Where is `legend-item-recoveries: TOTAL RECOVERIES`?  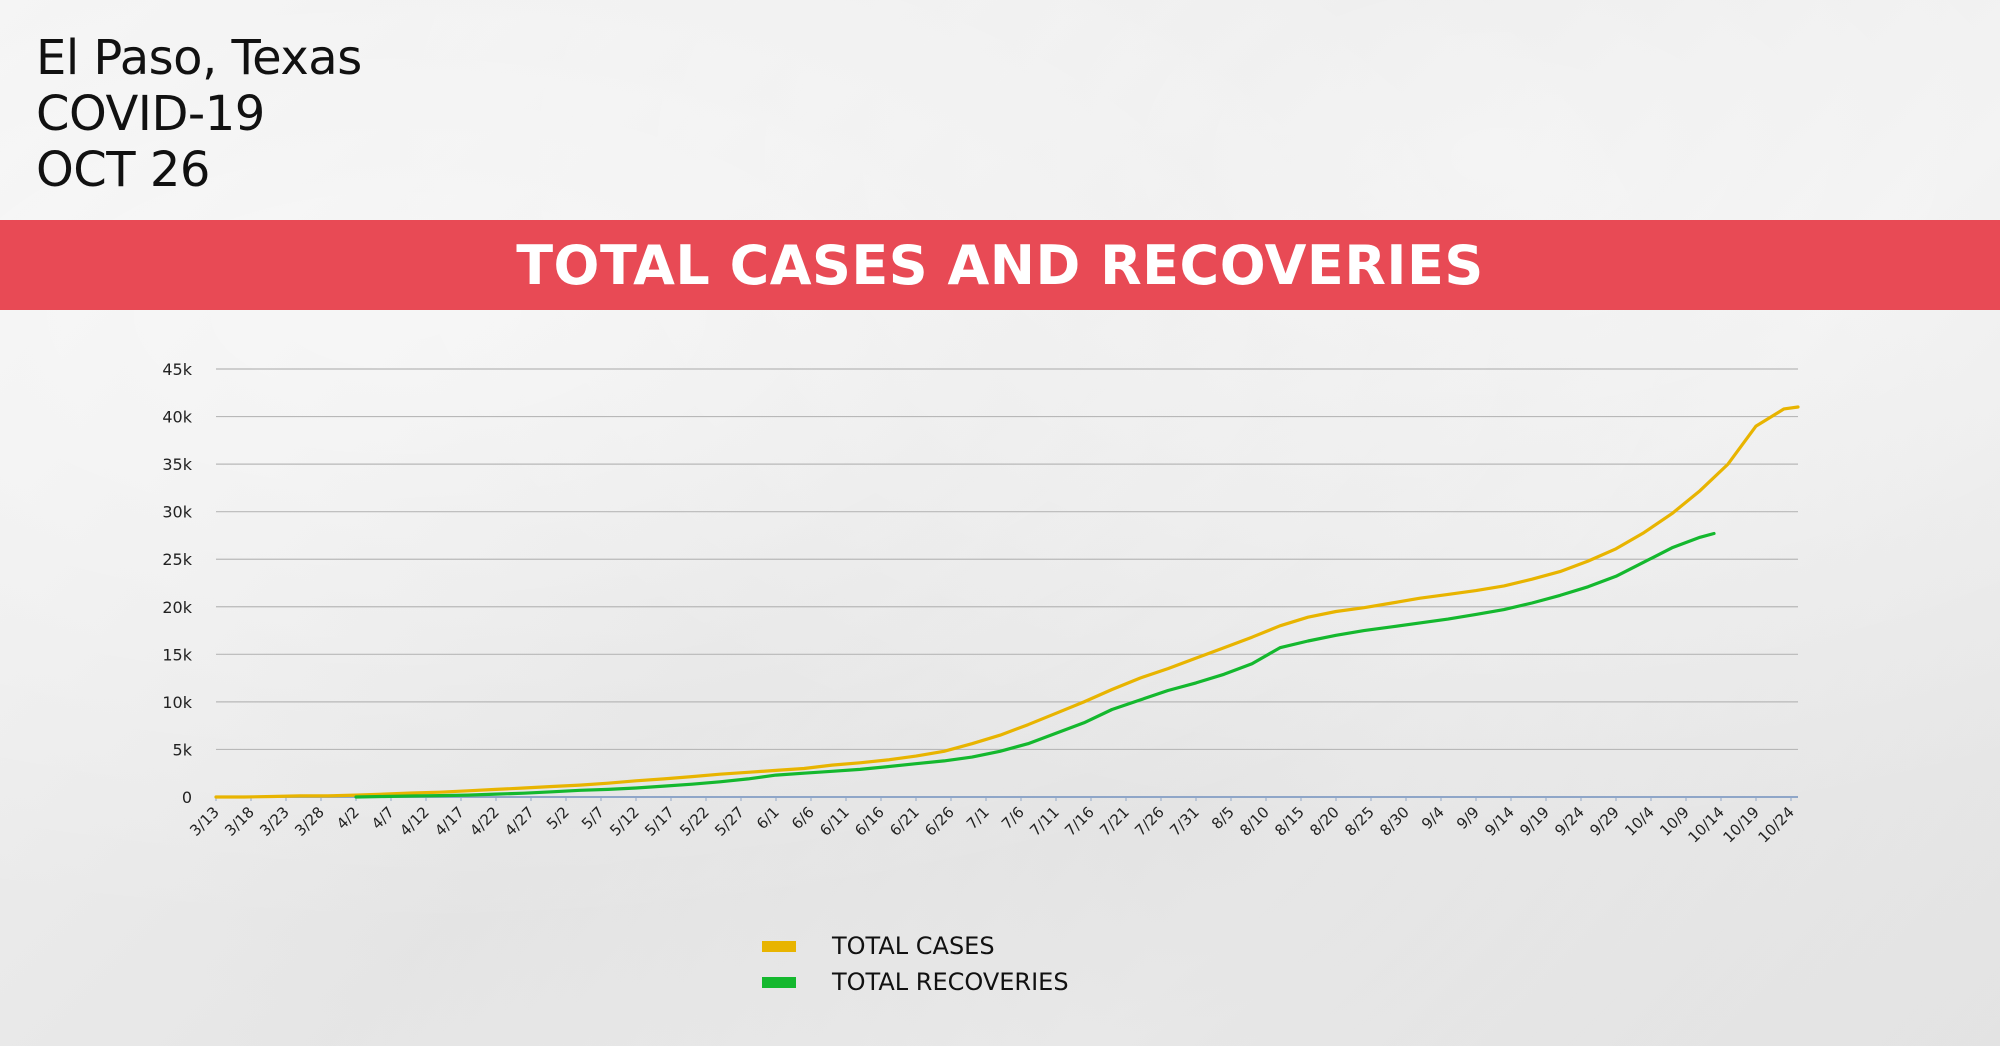
legend-item-recoveries: TOTAL RECOVERIES is located at coordinates (915, 982).